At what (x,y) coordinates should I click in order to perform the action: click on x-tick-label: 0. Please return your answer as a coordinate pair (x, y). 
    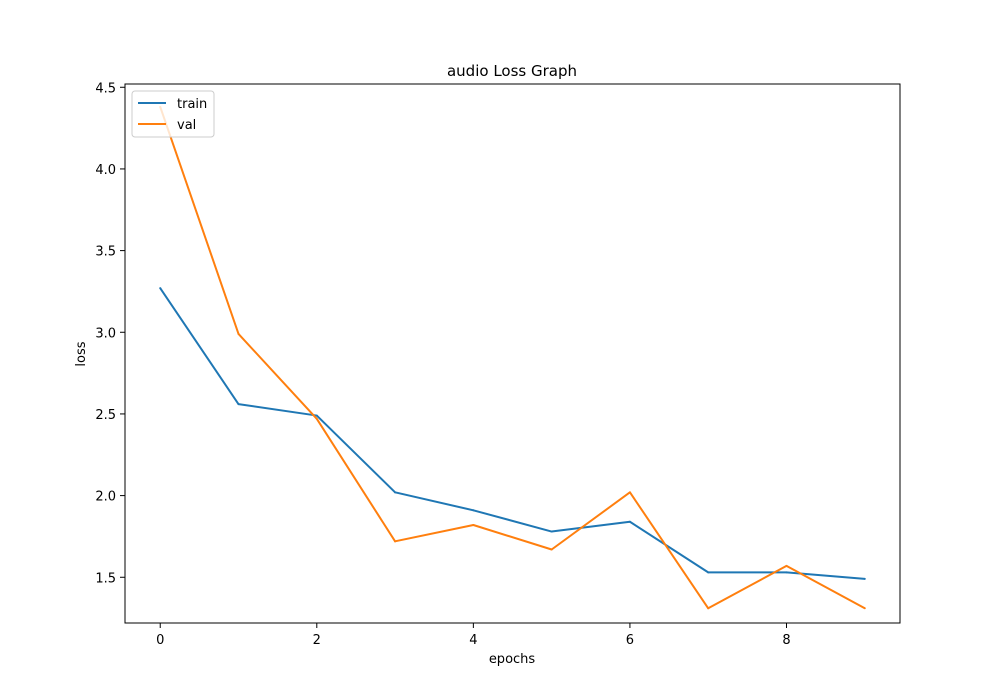
    Looking at the image, I should click on (160, 640).